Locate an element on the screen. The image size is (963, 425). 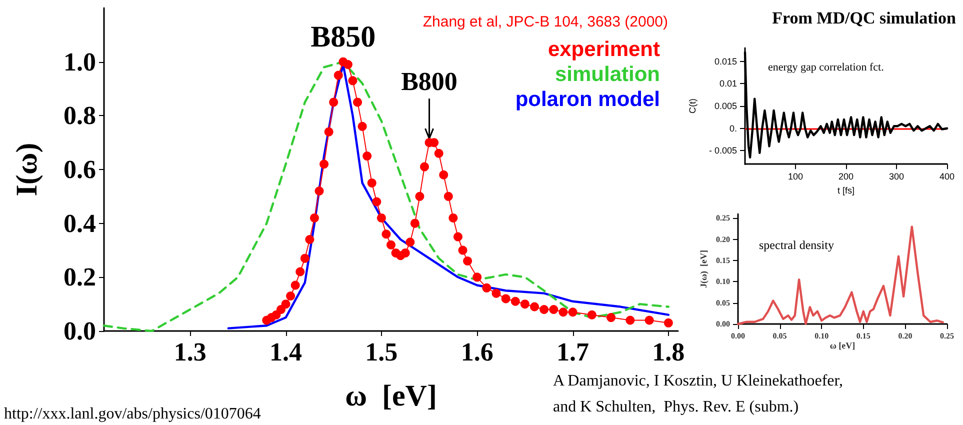
y-tick-label: 0.4 is located at coordinates (80, 223).